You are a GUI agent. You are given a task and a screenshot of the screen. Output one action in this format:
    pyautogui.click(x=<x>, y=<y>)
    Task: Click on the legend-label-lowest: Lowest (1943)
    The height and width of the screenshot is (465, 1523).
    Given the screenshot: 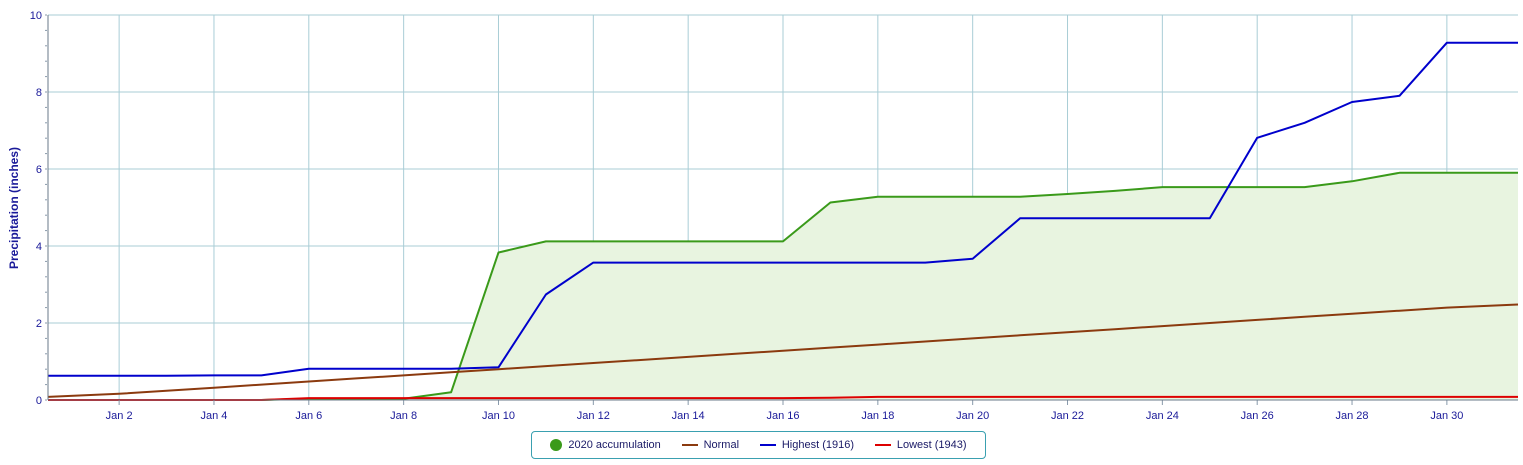 What is the action you would take?
    pyautogui.click(x=931, y=445)
    